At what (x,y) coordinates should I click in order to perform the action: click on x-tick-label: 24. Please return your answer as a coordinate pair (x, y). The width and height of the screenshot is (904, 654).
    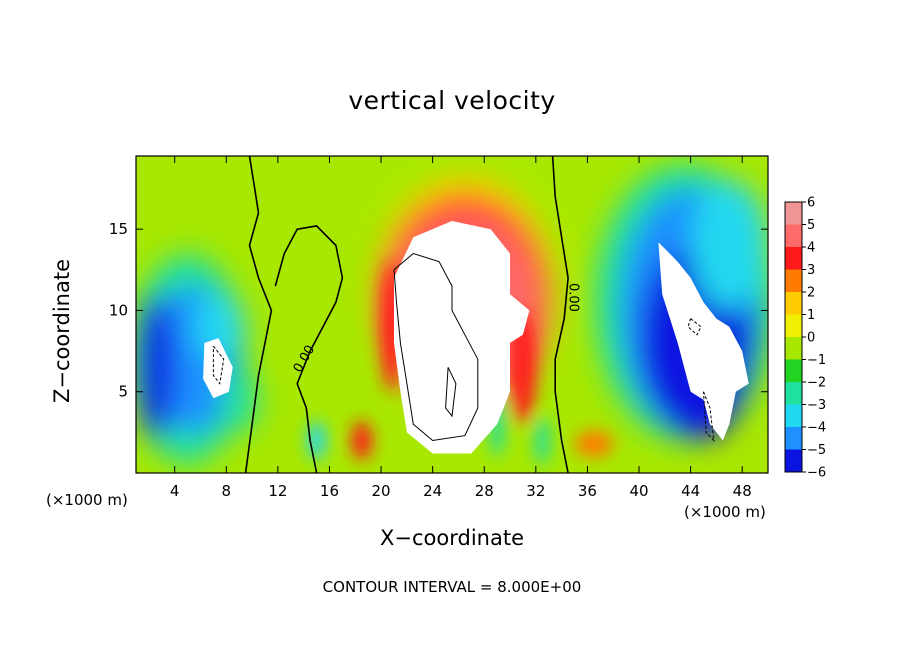
    Looking at the image, I should click on (432, 491).